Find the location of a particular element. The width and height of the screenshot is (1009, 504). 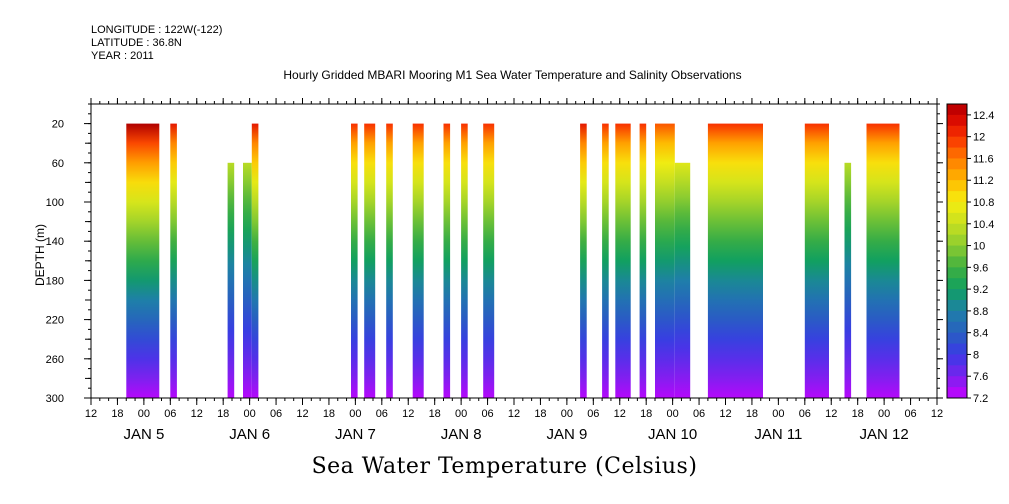

latitude-label: LATITUDE : 36.8N is located at coordinates (136, 43).